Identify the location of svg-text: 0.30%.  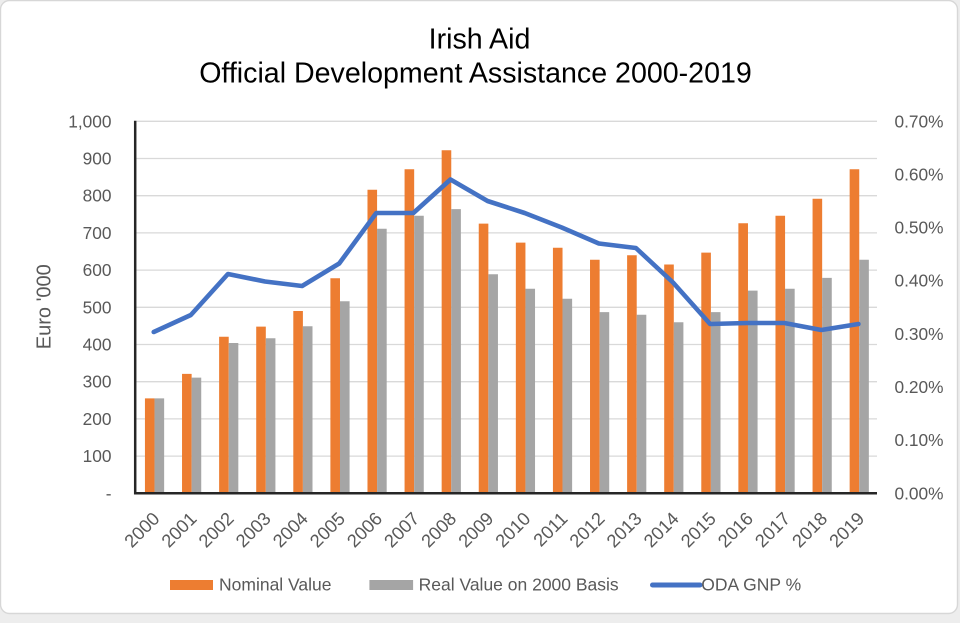
(919, 334).